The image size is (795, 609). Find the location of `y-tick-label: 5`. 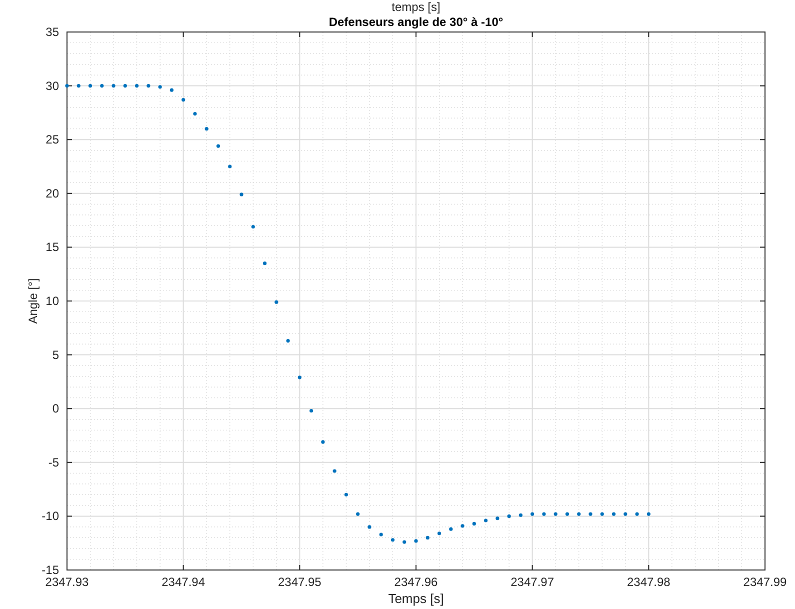

y-tick-label: 5 is located at coordinates (56, 355).